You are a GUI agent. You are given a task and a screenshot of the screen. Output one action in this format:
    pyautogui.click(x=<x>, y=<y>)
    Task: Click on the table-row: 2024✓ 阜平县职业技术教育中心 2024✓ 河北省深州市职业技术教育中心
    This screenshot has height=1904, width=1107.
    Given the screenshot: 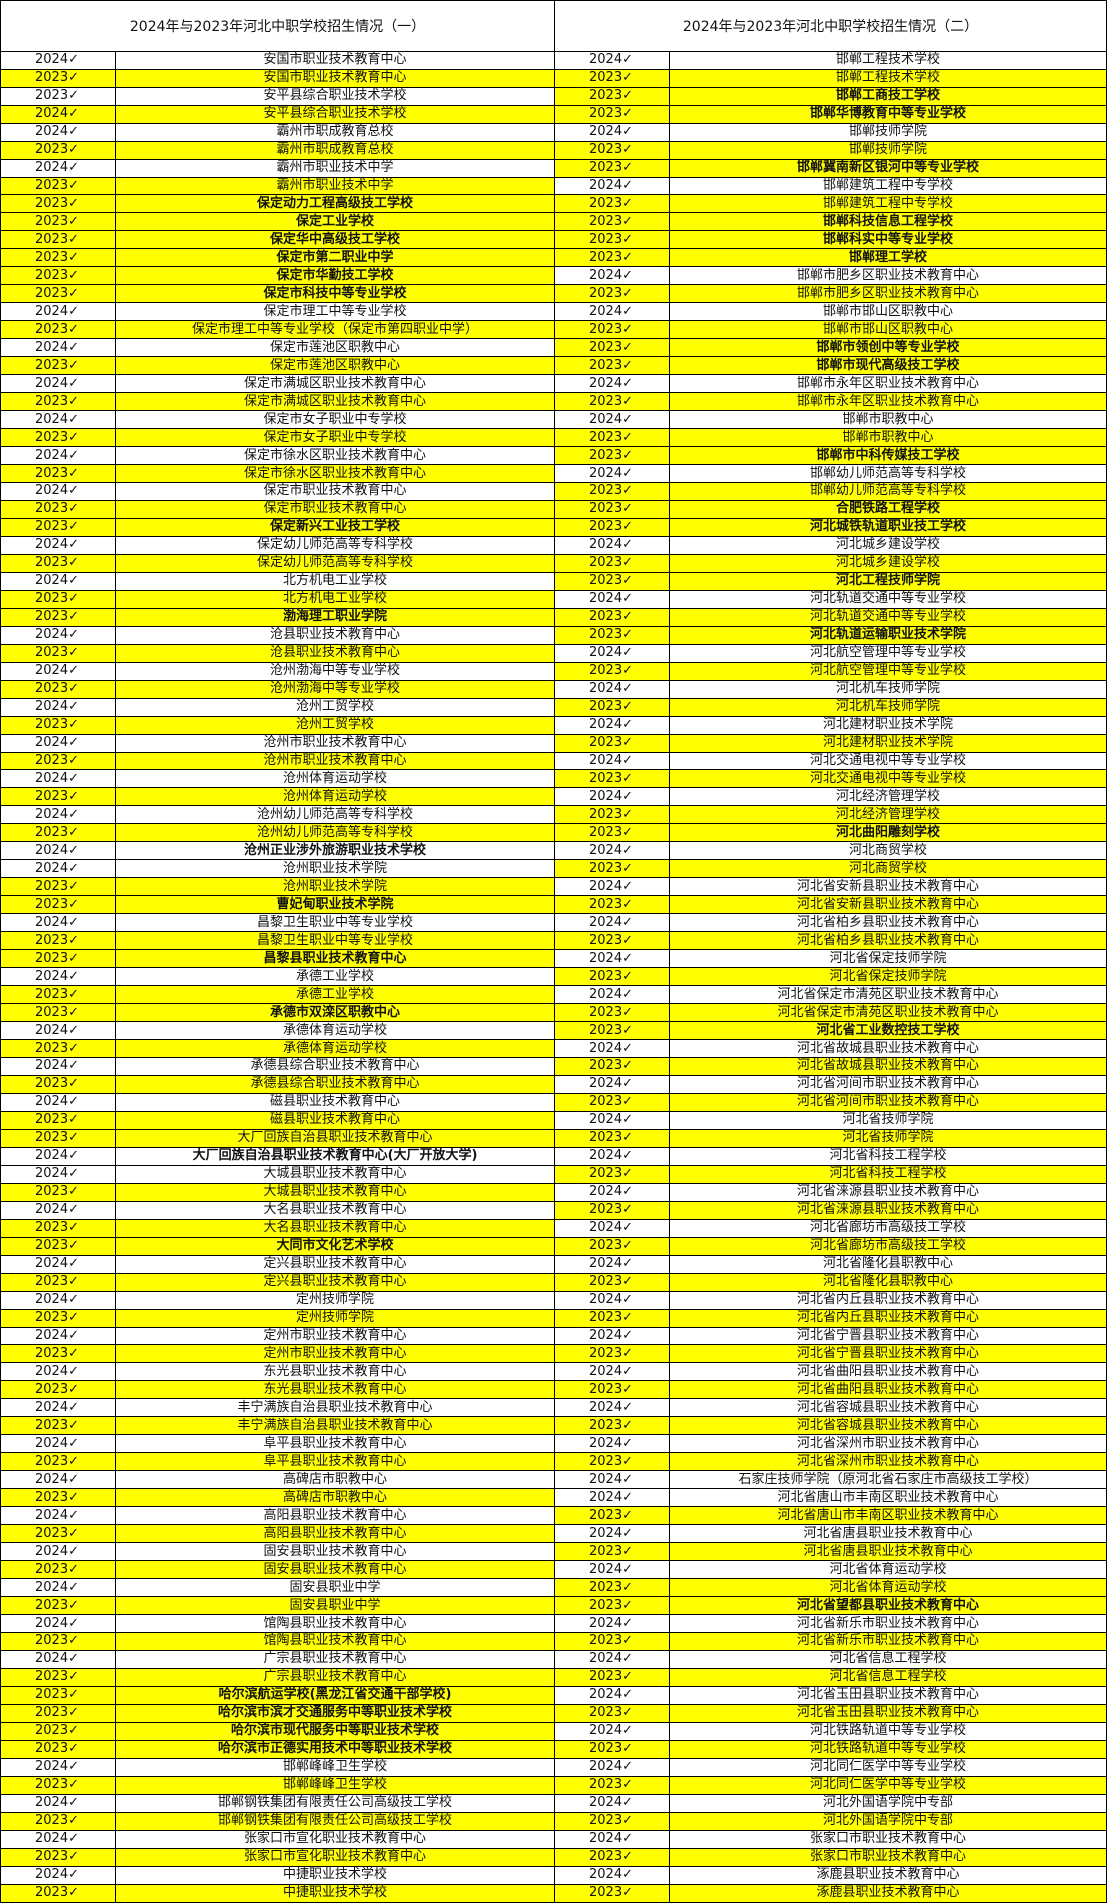 What is the action you would take?
    pyautogui.click(x=553, y=1444)
    